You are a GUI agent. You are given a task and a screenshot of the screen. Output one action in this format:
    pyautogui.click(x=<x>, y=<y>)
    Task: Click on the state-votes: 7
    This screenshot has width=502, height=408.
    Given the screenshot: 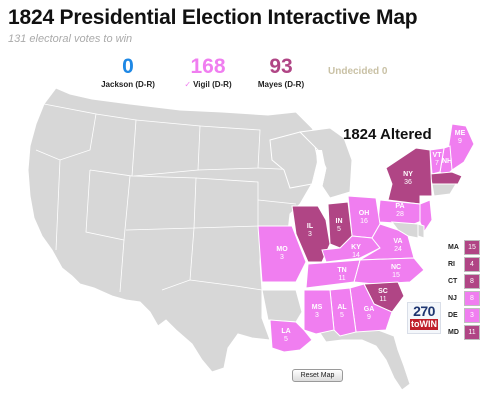 What is the action you would take?
    pyautogui.click(x=437, y=163)
    